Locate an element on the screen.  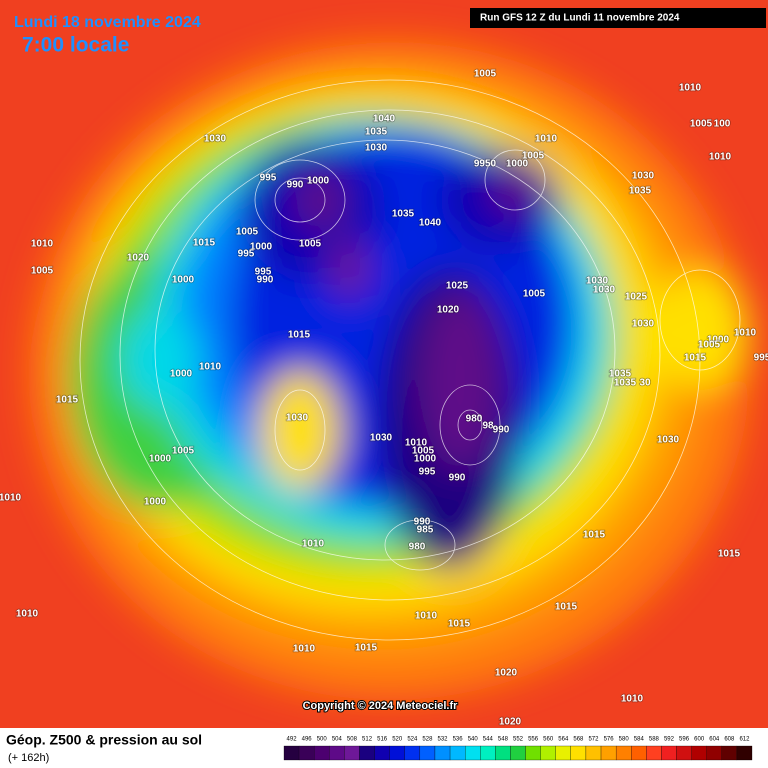
colorbar-tick-label: 532 is located at coordinates (443, 740).